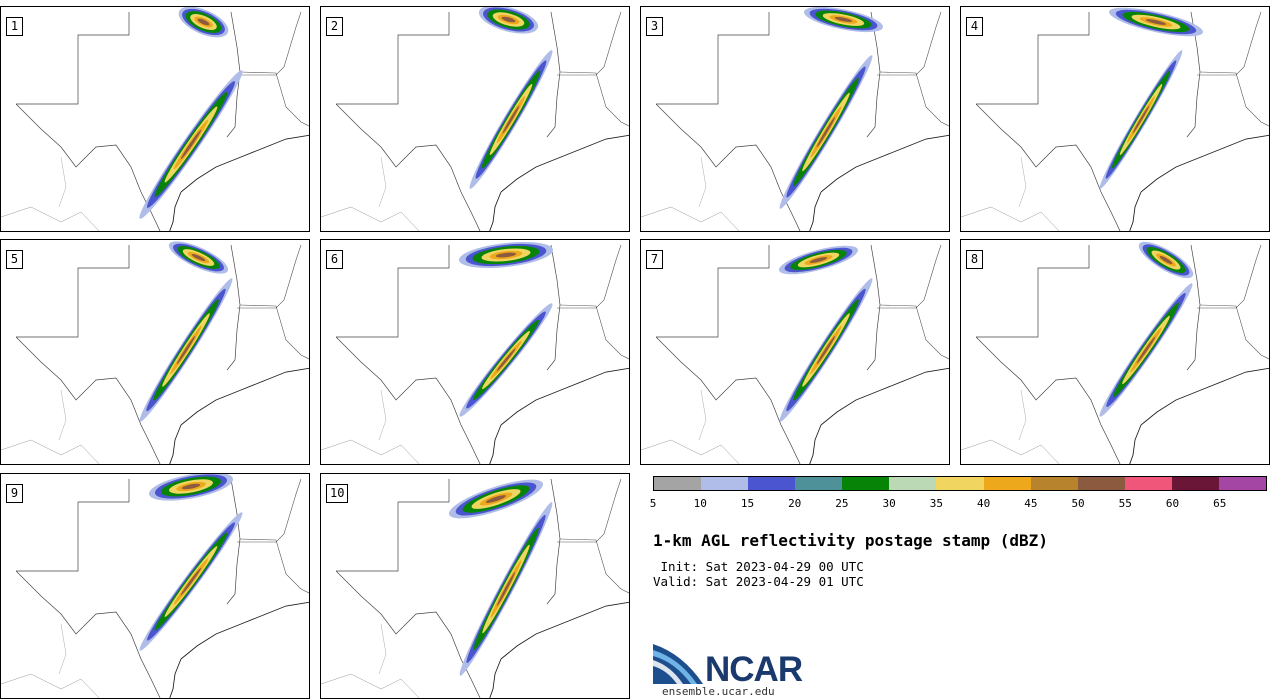  What do you see at coordinates (758, 566) in the screenshot?
I see `init-time: Init: Sat 2023-04-29 00 UTC` at bounding box center [758, 566].